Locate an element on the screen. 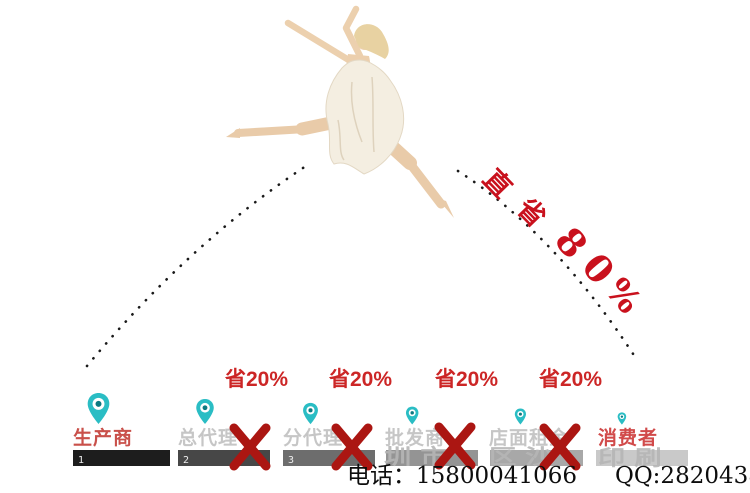 The height and width of the screenshot is (493, 750). watermark-text: 圳市 is located at coordinates (420, 457).